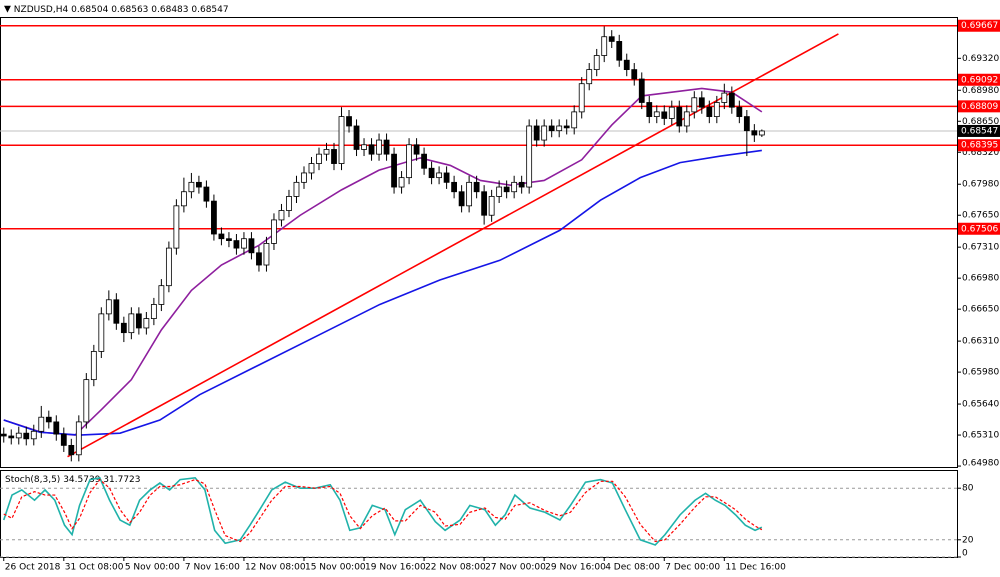  What do you see at coordinates (692, 568) in the screenshot?
I see `x-tick-label: 7 Dec 00:00` at bounding box center [692, 568].